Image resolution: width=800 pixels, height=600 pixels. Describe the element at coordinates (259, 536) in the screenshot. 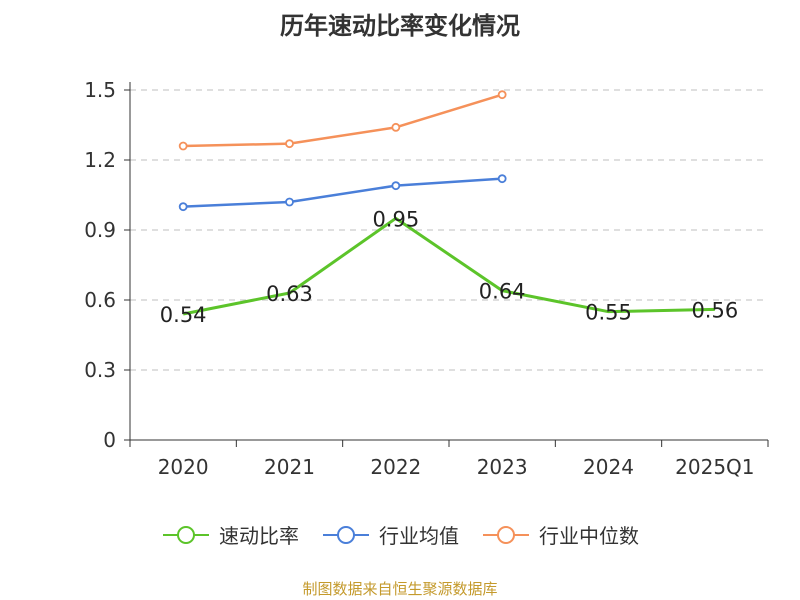

I see `legend-label: 速动比率` at that location.